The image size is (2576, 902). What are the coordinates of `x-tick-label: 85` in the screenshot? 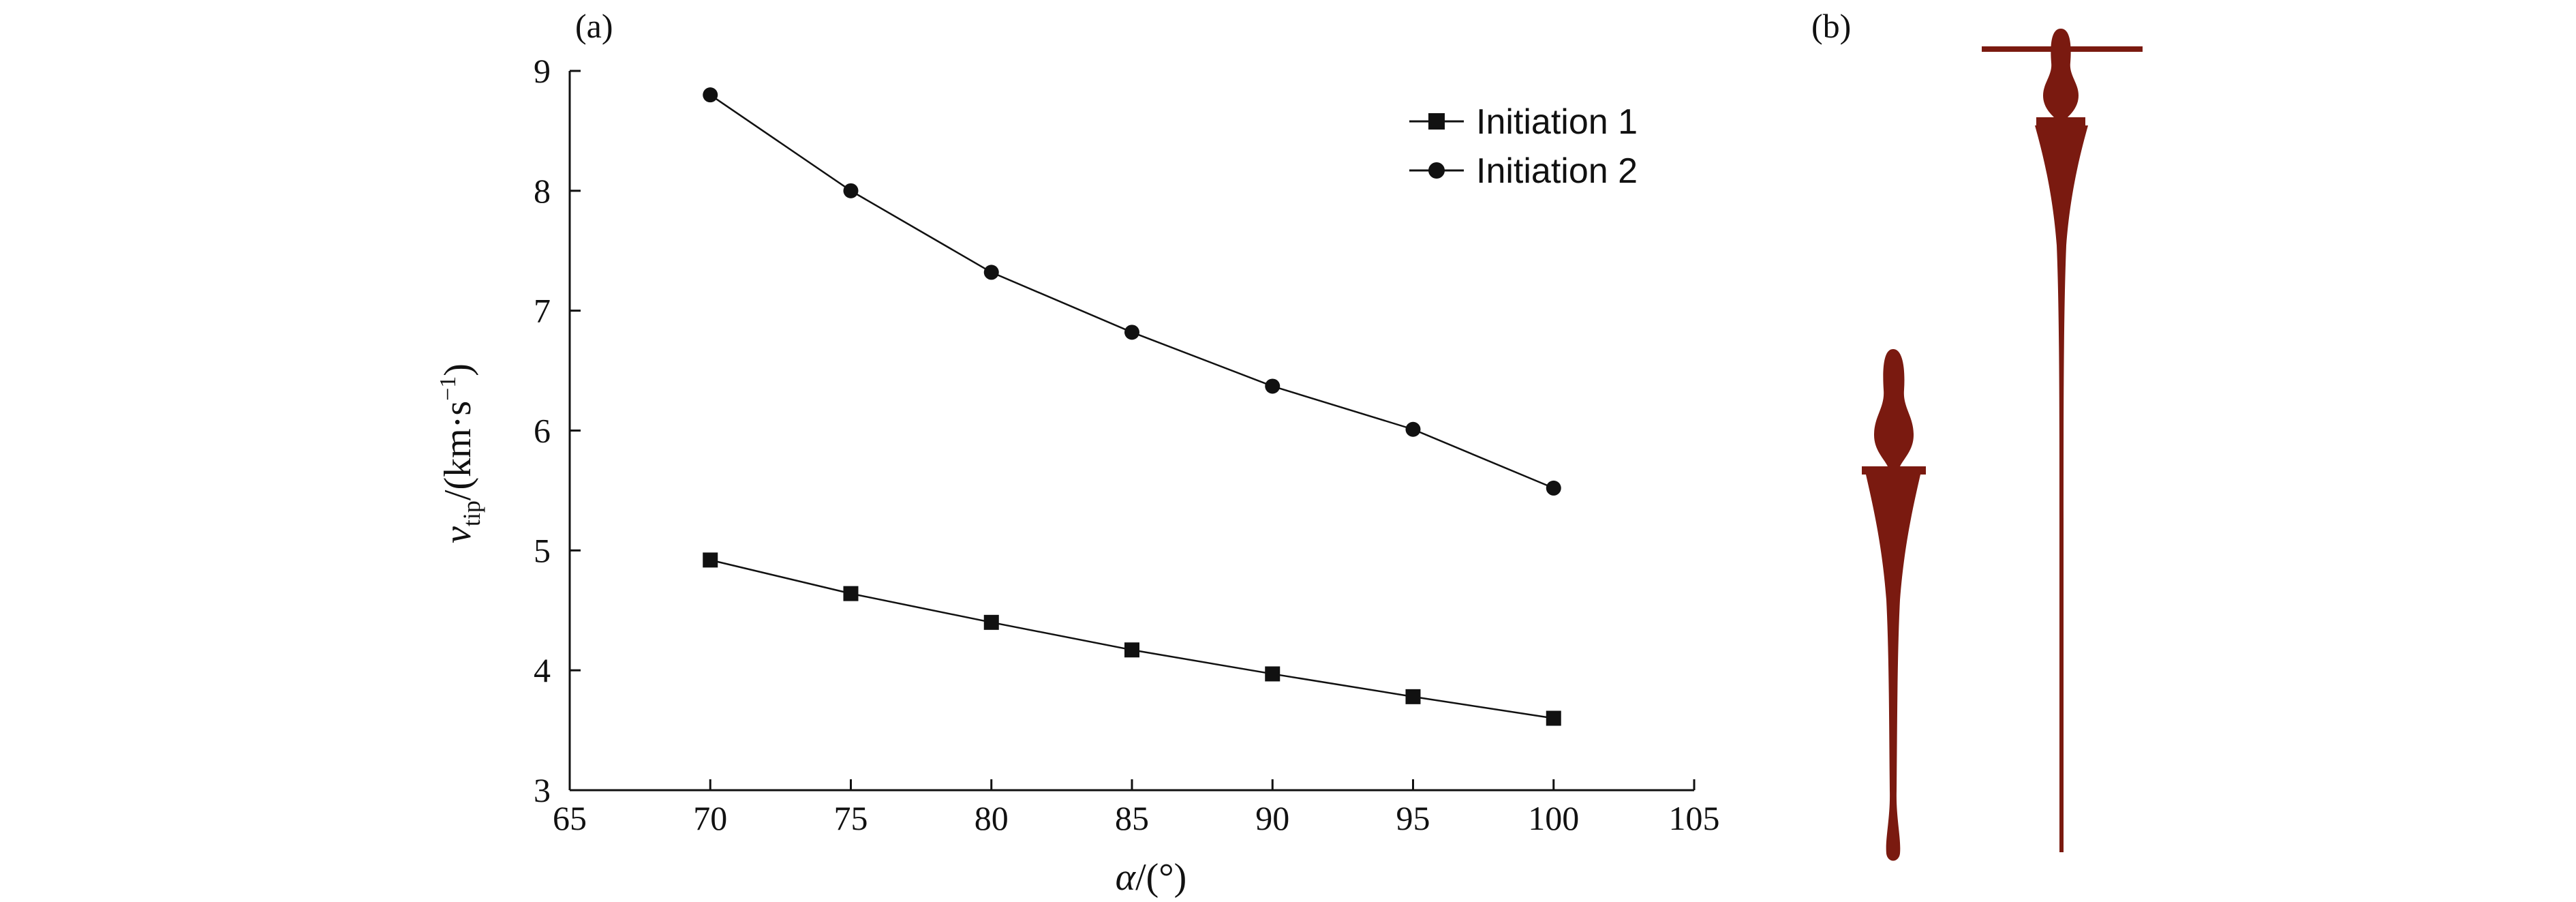 It's located at (1132, 818).